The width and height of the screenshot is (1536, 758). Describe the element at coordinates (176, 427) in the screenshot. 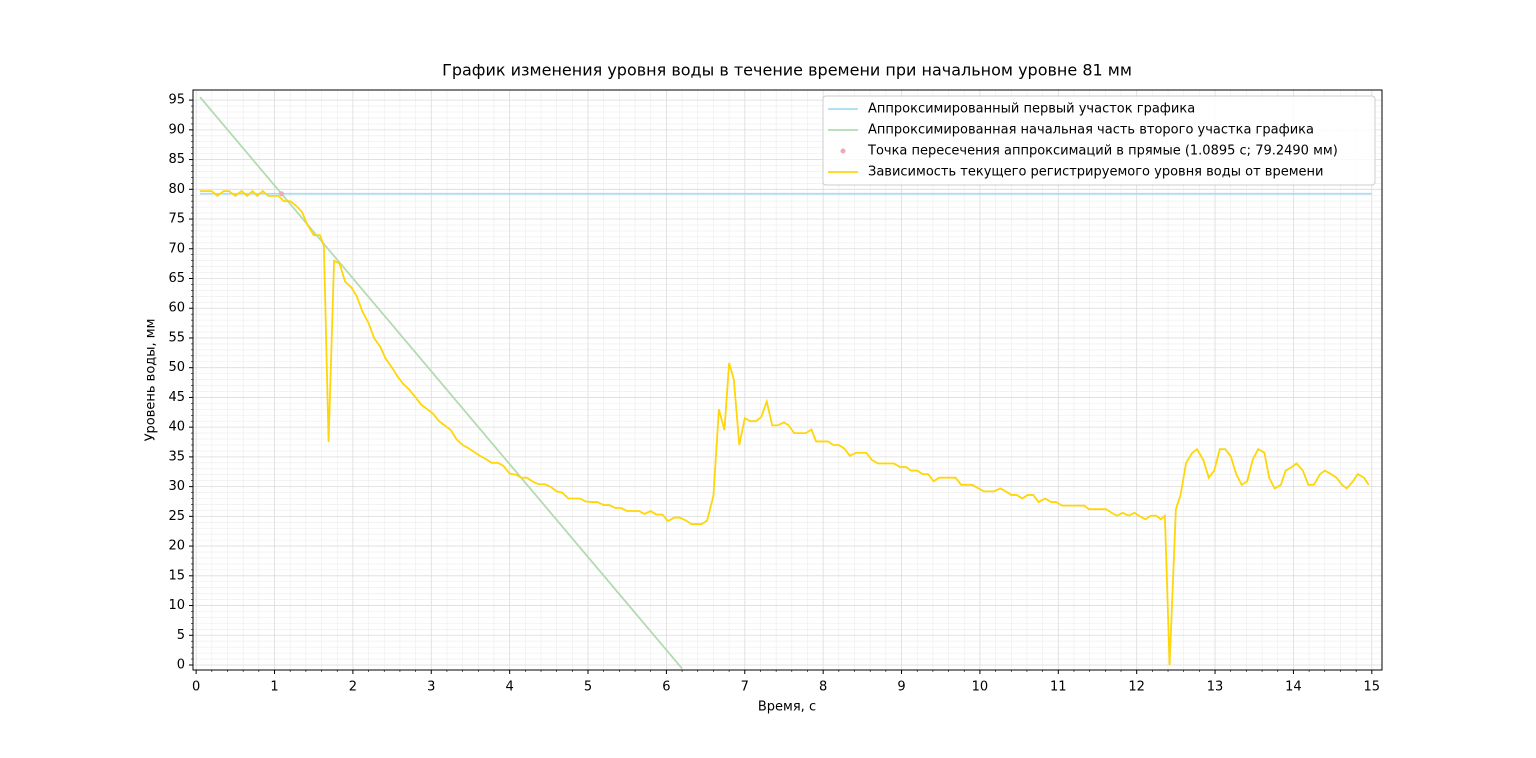

I see `y-tick-label: 40` at that location.